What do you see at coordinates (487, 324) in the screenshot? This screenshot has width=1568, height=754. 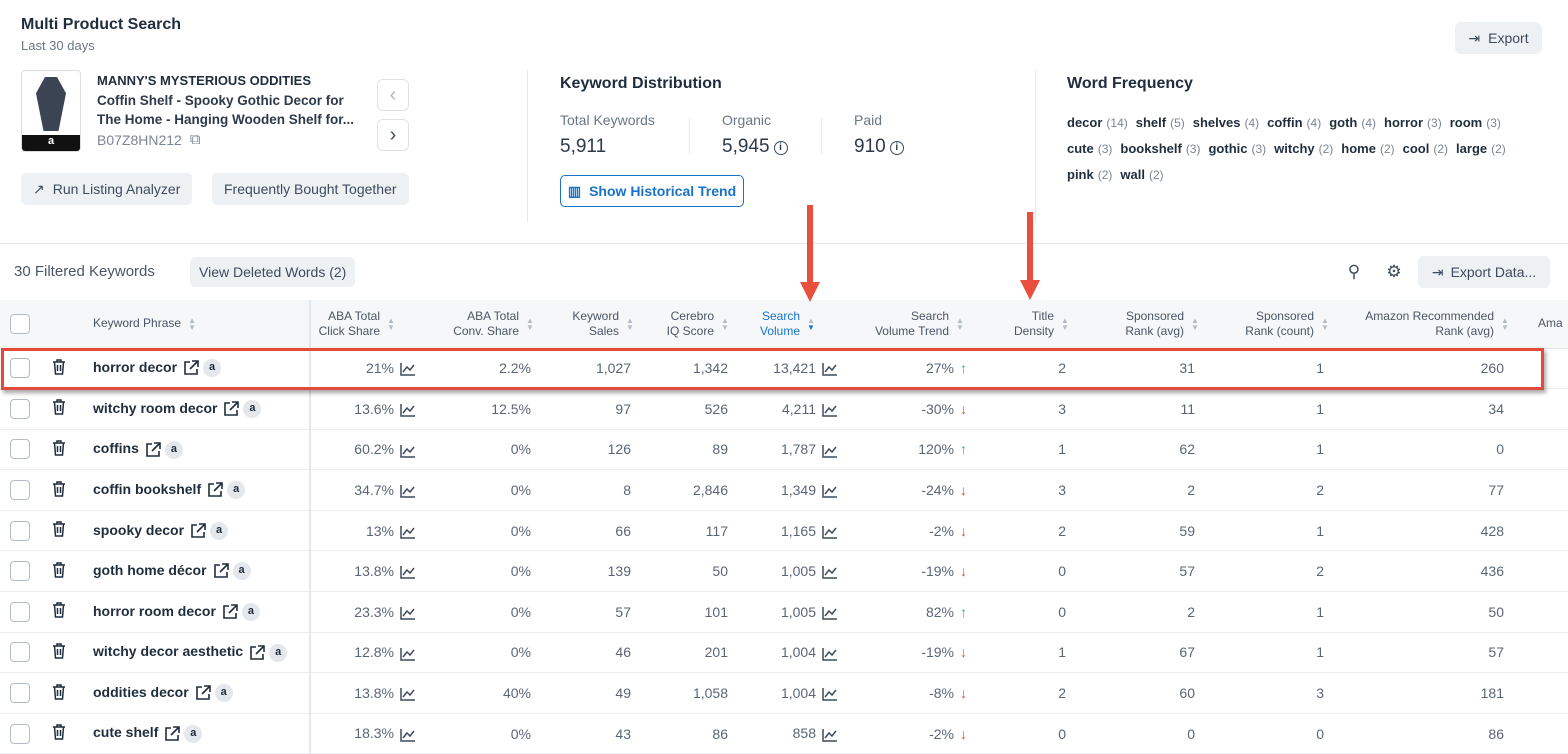 I see `column-header-aba-conv-share: ABA Total Conv. Share▲ ▼` at bounding box center [487, 324].